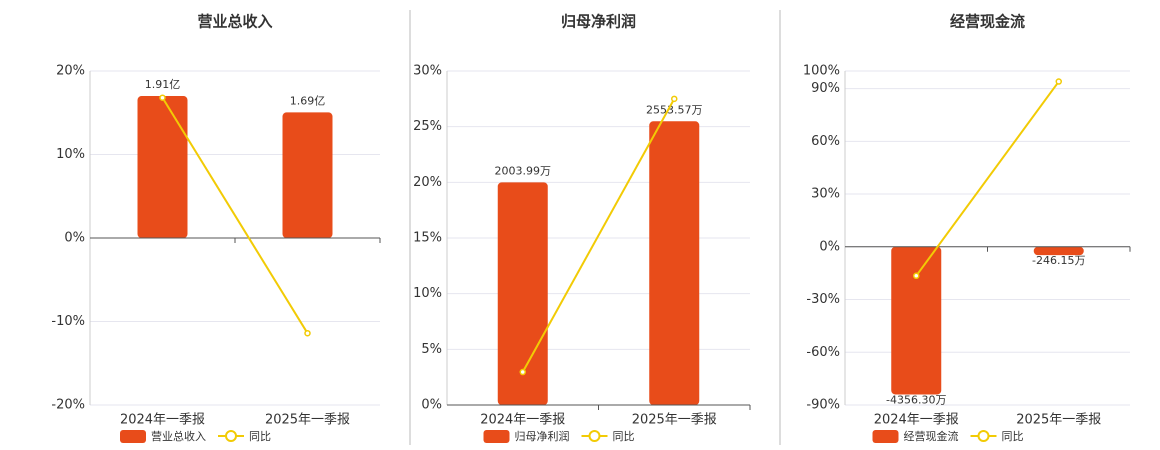  Describe the element at coordinates (821, 71) in the screenshot. I see `y-tick-label: 100%` at that location.